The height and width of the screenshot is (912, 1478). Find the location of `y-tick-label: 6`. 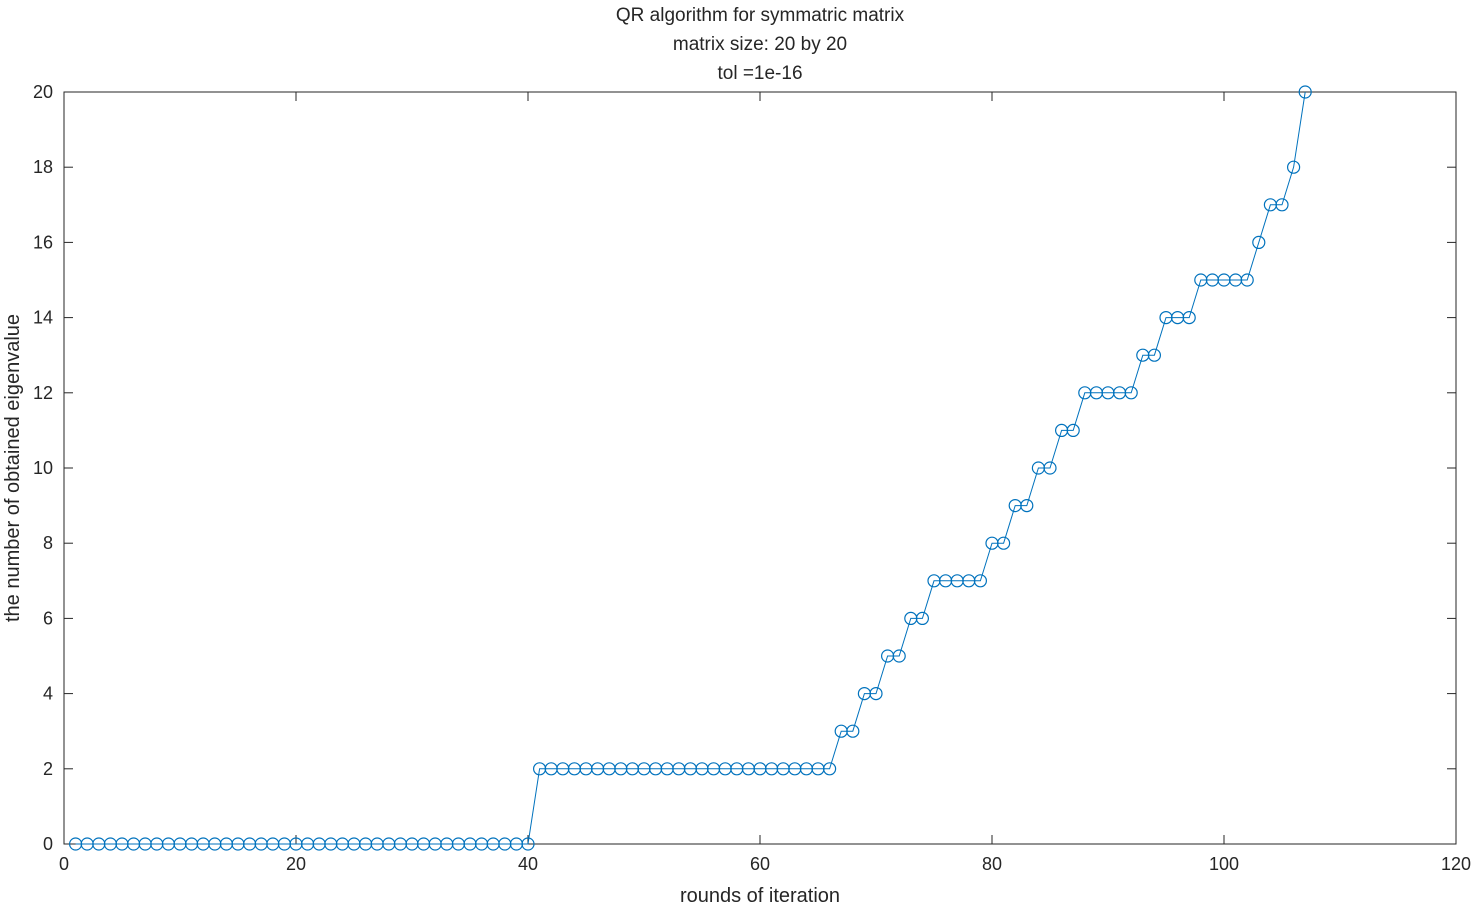

y-tick-label: 6 is located at coordinates (48, 618).